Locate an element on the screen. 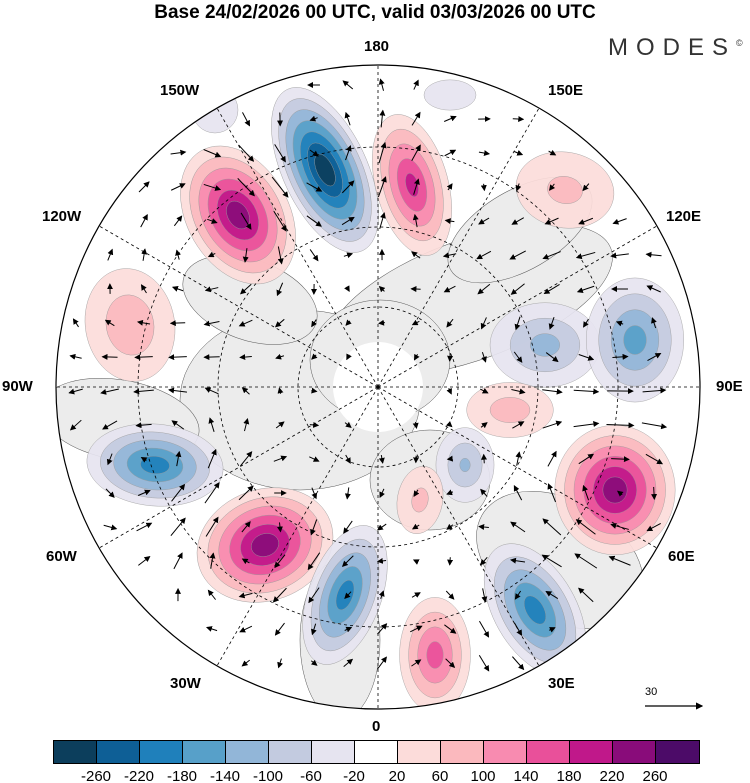 The height and width of the screenshot is (783, 750). modes-logo: MODES© is located at coordinates (675, 48).